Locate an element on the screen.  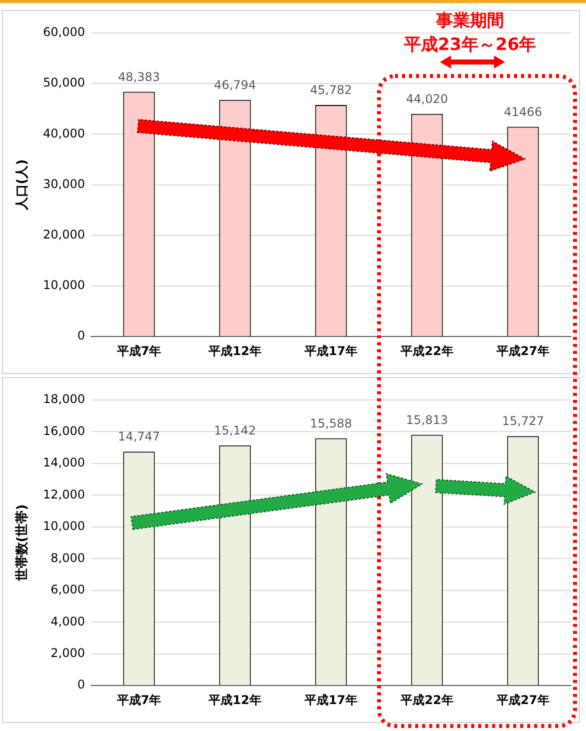
data-label: 15,727 is located at coordinates (523, 421).